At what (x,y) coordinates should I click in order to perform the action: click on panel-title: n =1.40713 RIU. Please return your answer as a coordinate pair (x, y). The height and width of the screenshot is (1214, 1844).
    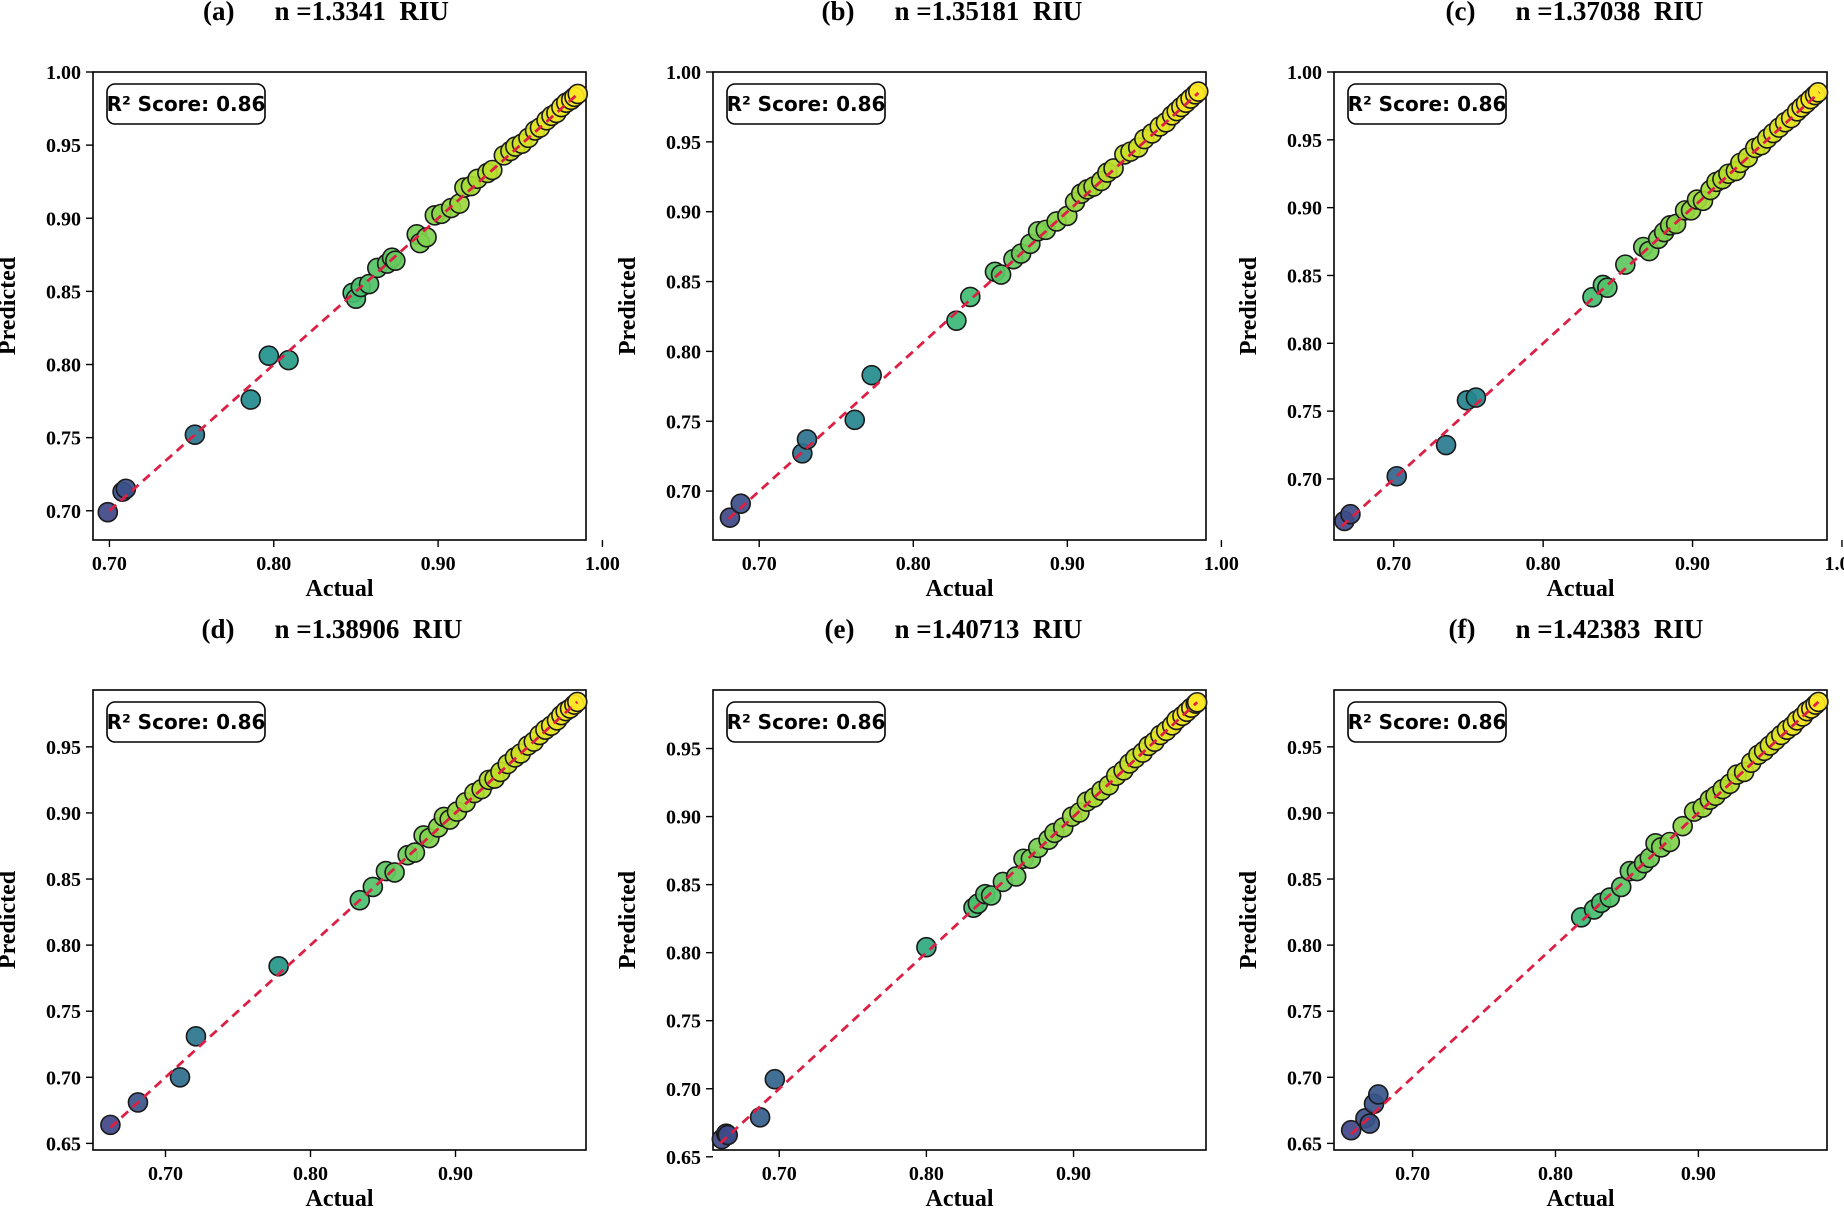
    Looking at the image, I should click on (989, 629).